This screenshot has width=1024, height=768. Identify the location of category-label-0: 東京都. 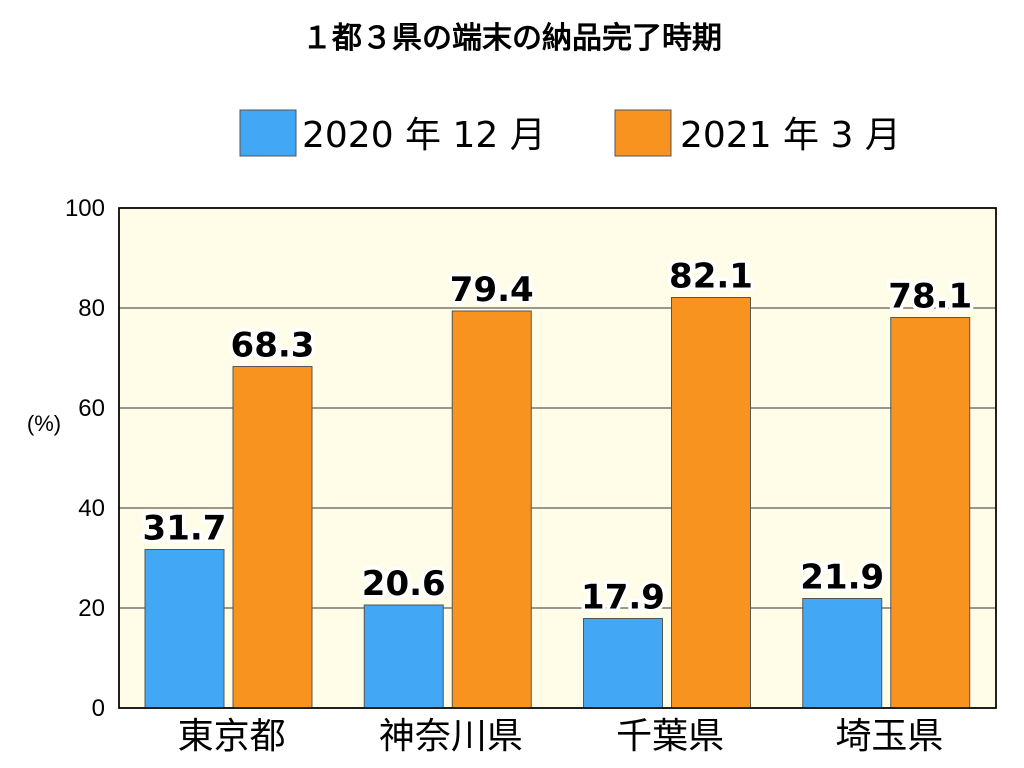
(232, 736).